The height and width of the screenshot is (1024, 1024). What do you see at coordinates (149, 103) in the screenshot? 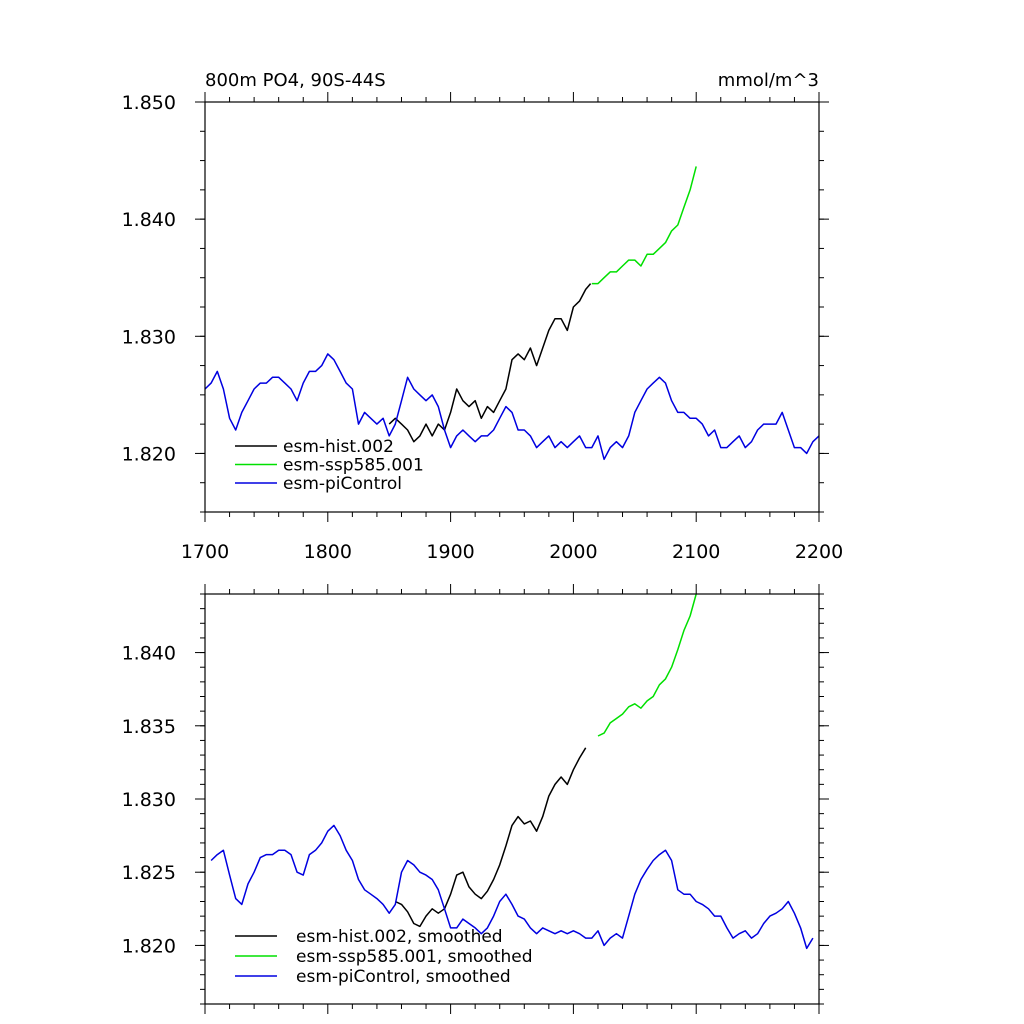
I see `y-tick-label: 1.850` at bounding box center [149, 103].